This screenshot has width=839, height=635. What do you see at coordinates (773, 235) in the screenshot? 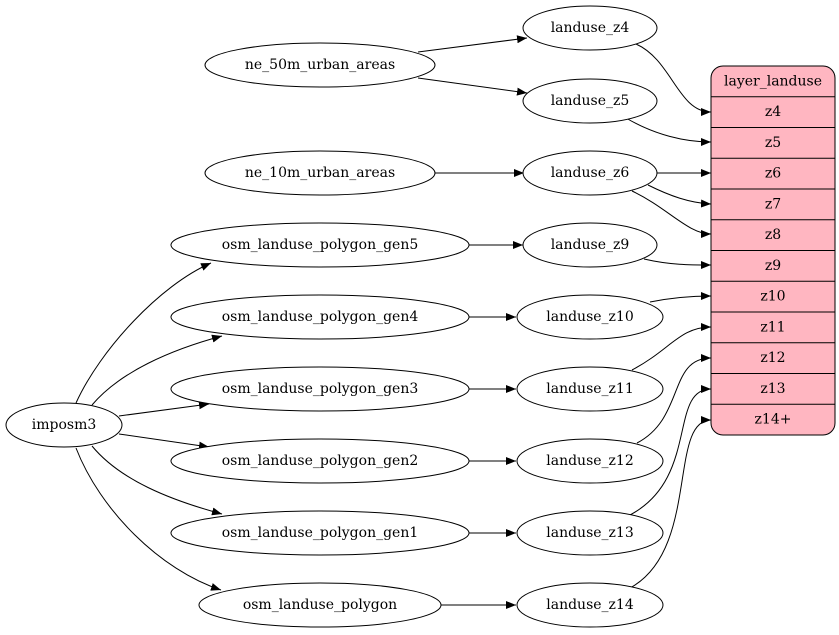
I see `record-field-z8: z8` at bounding box center [773, 235].